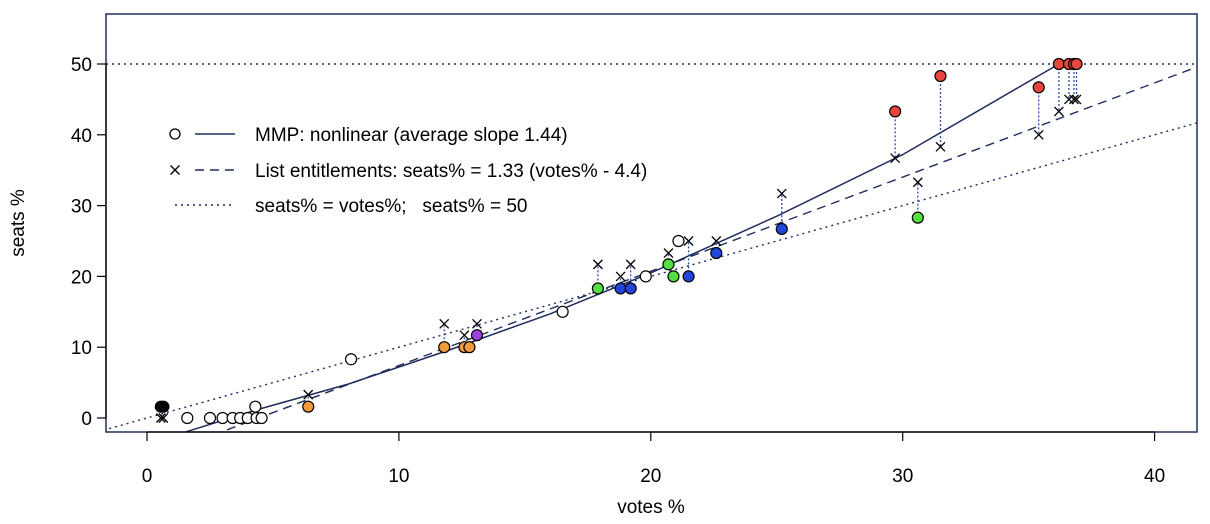 The height and width of the screenshot is (524, 1210). Describe the element at coordinates (391, 206) in the screenshot. I see `legend-label-equality: seats% = votes%; seats% = 50` at that location.